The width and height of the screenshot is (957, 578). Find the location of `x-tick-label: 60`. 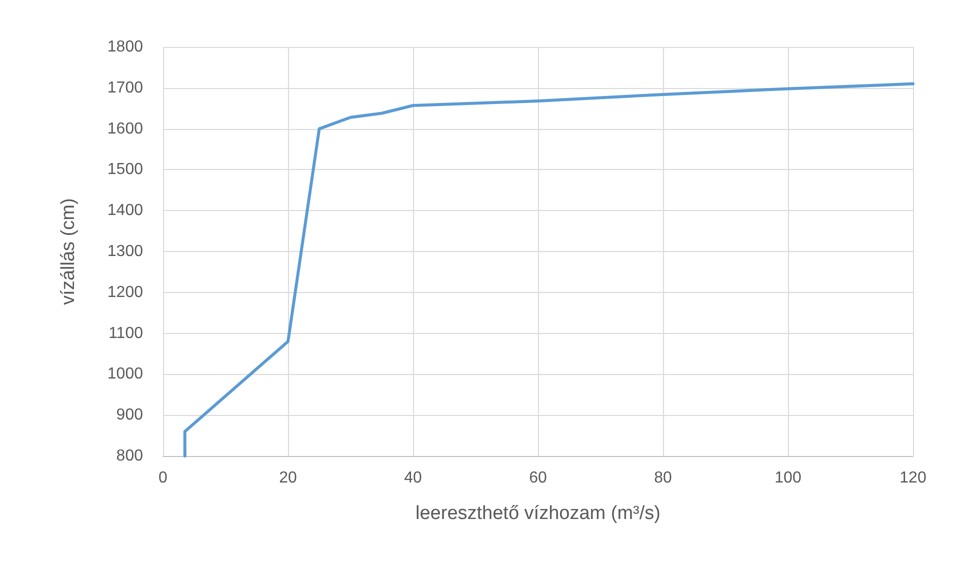

x-tick-label: 60 is located at coordinates (538, 478).